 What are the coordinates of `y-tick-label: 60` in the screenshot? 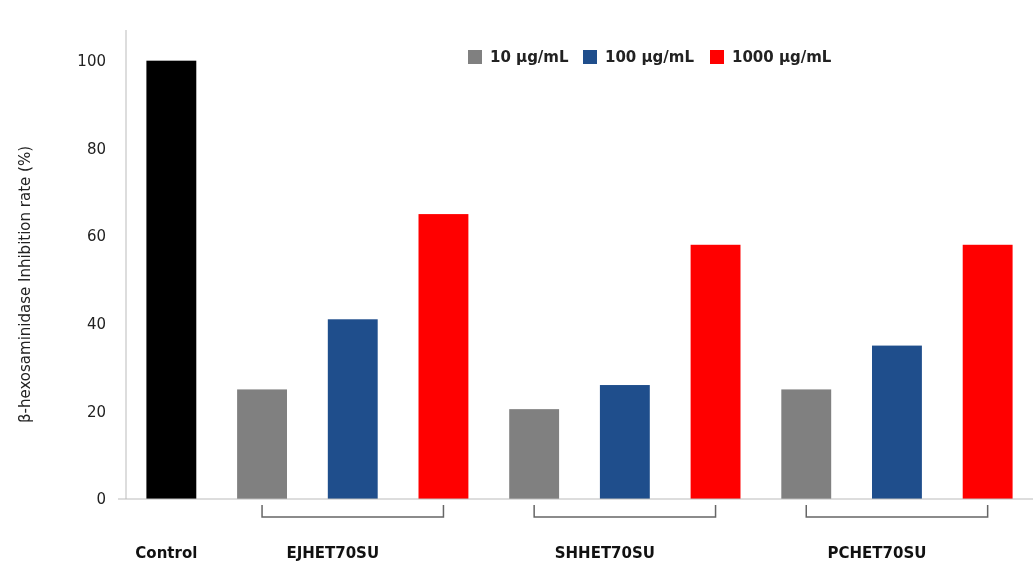 It's located at (96, 236).